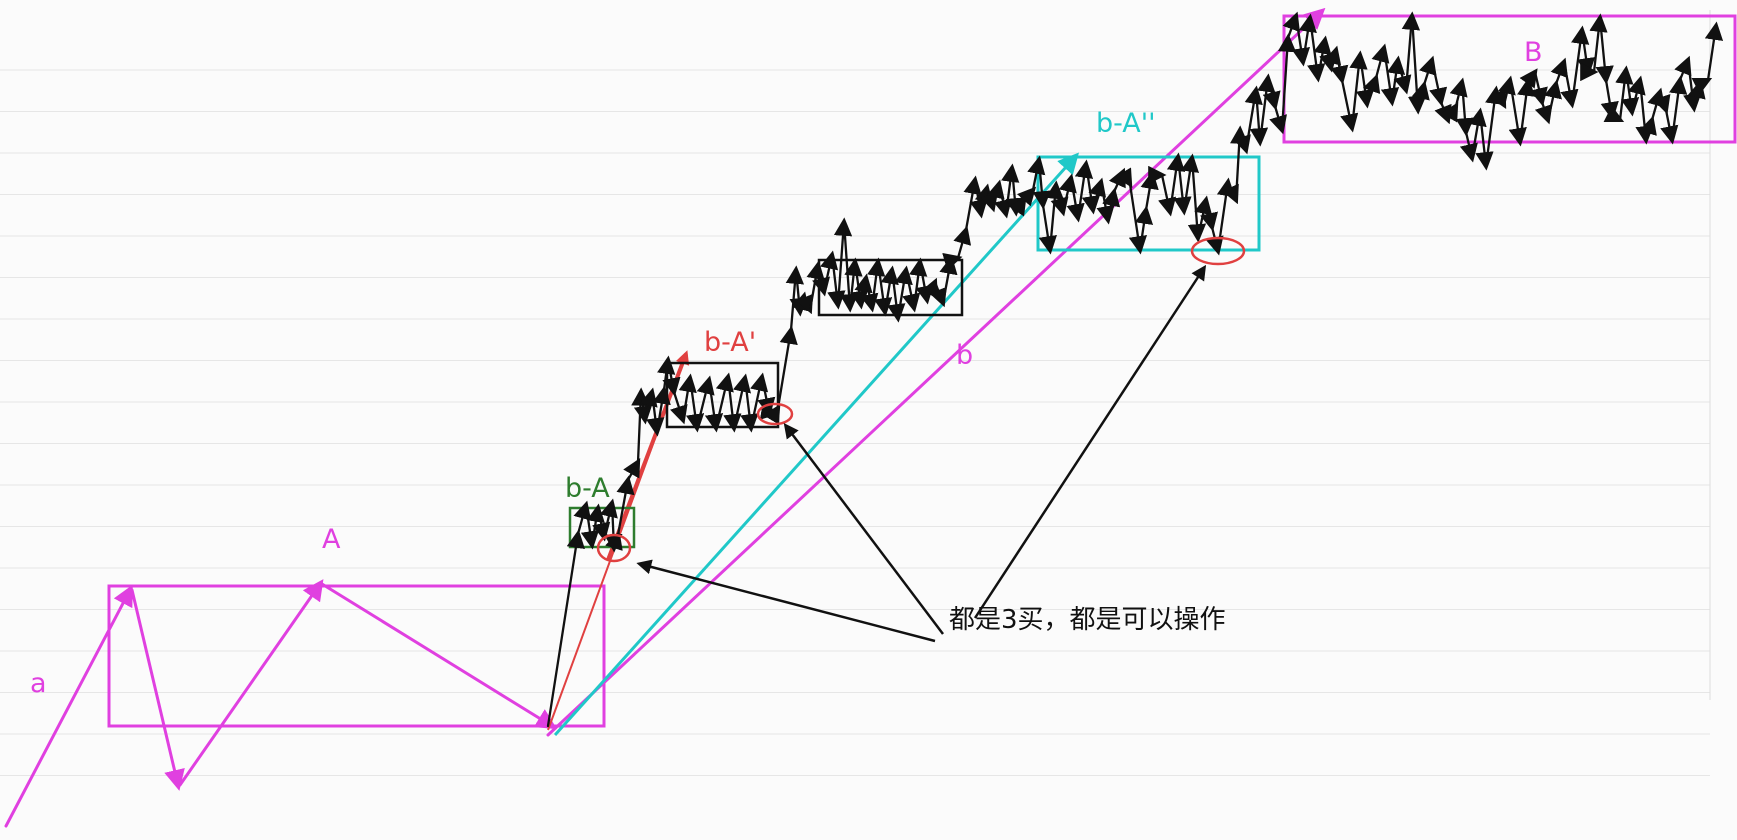 This screenshot has height=840, width=1737. I want to click on label-b-A-double-prime: b-A'', so click(1126, 123).